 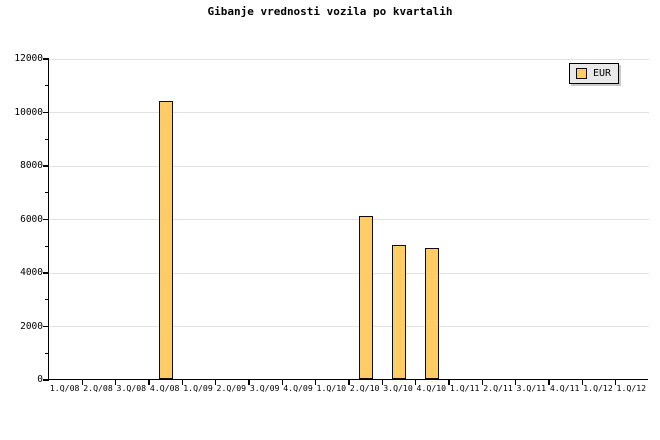 I want to click on x-axis-tick-label: 4.Q/11, so click(x=564, y=388).